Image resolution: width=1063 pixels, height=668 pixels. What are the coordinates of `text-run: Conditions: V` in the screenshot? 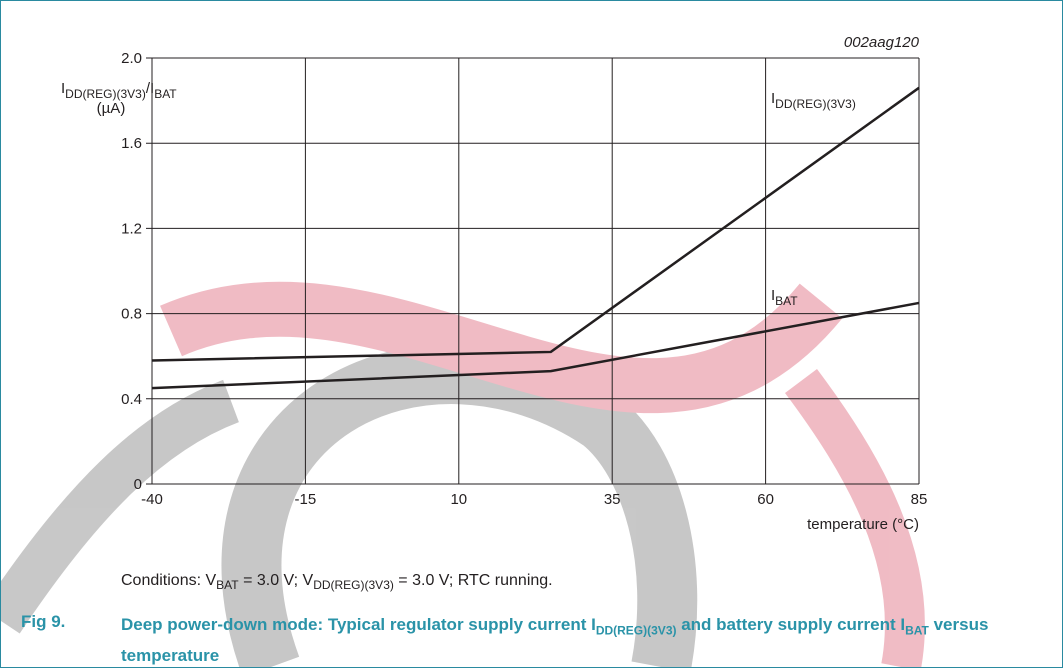 It's located at (169, 580).